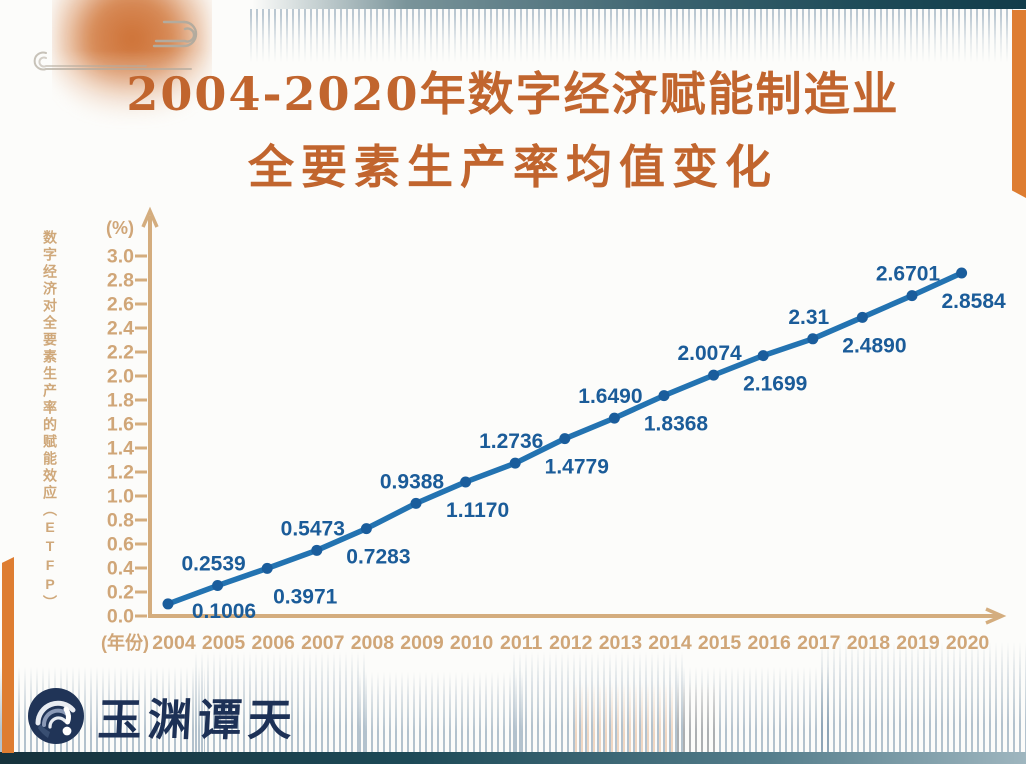  What do you see at coordinates (770, 643) in the screenshot?
I see `x-tick-label: 2016` at bounding box center [770, 643].